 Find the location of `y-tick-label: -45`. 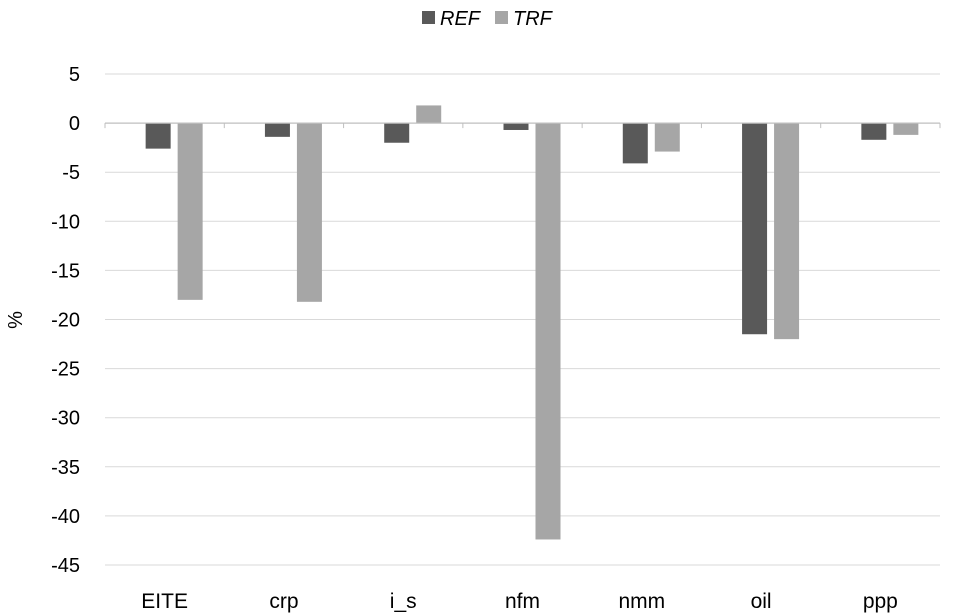

y-tick-label: -45 is located at coordinates (65, 566).